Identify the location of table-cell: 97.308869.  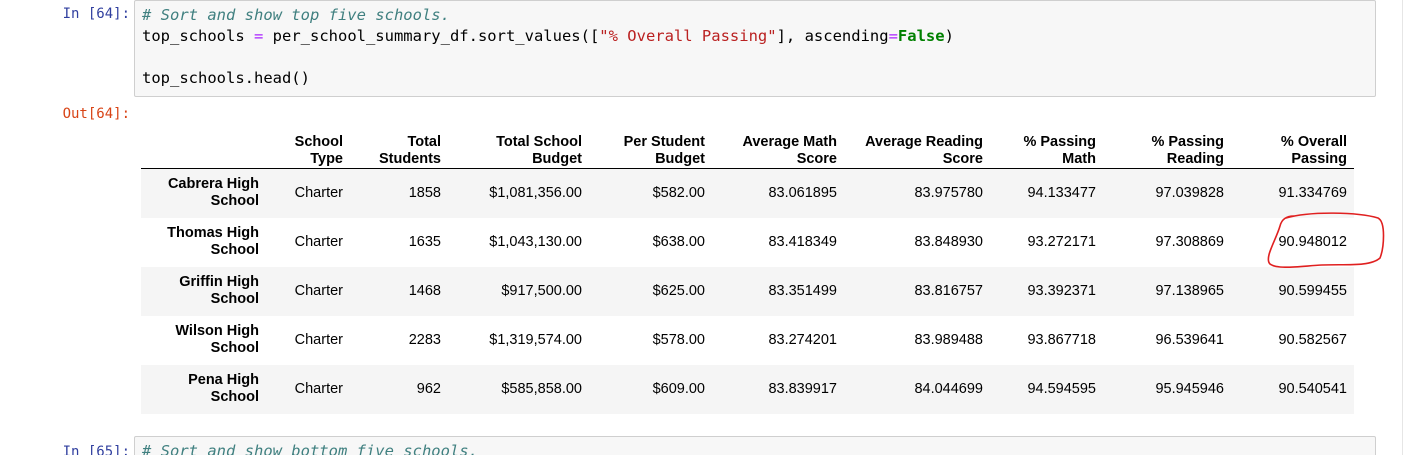
(1189, 242).